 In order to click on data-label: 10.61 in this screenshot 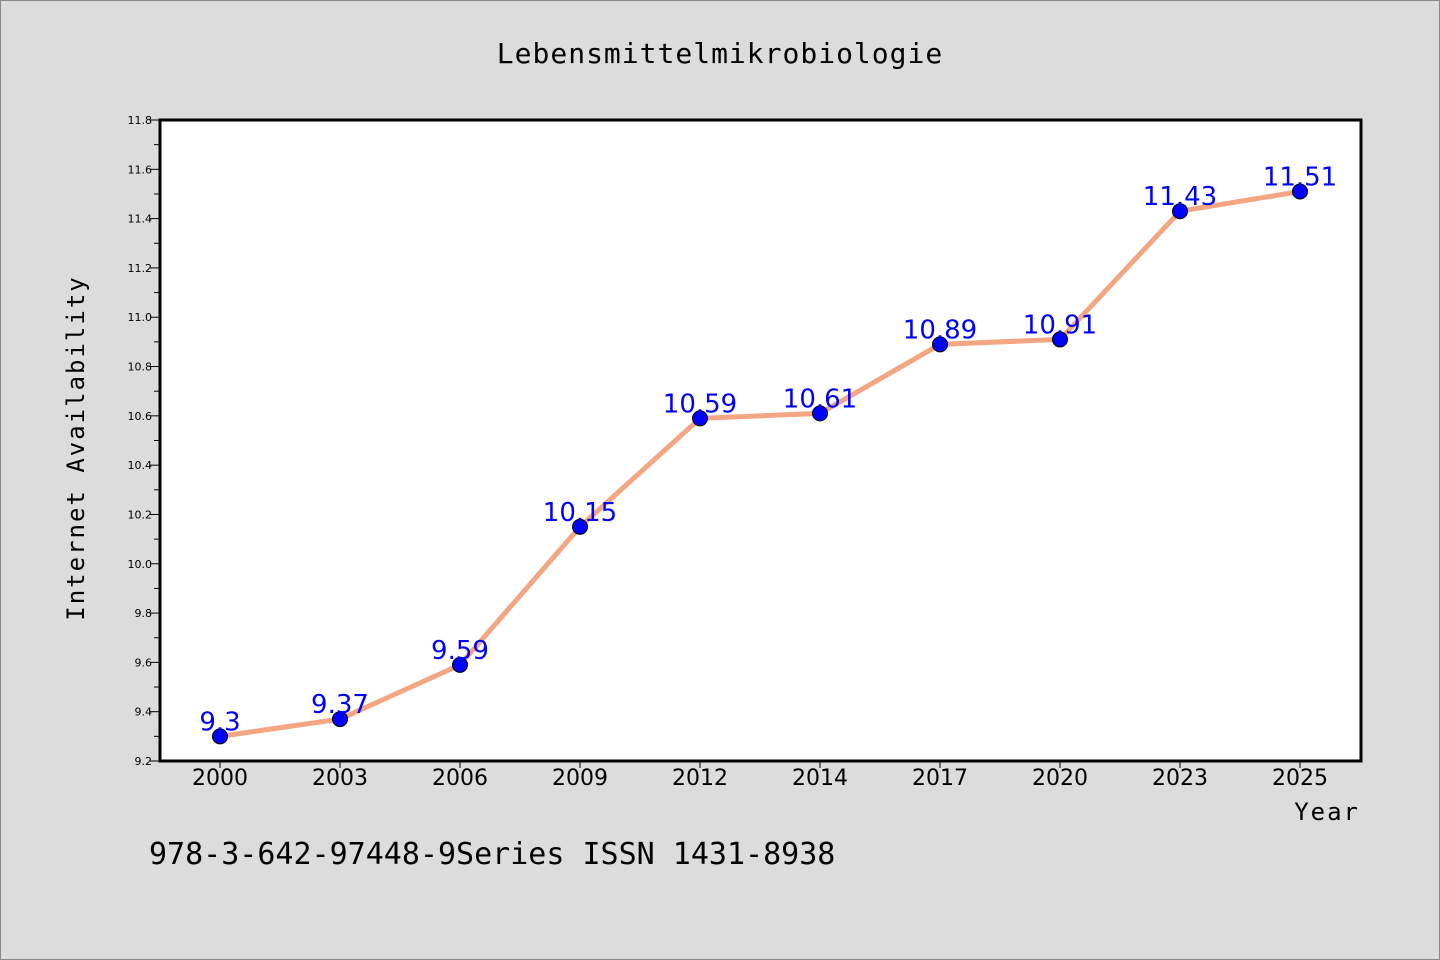, I will do `click(820, 399)`.